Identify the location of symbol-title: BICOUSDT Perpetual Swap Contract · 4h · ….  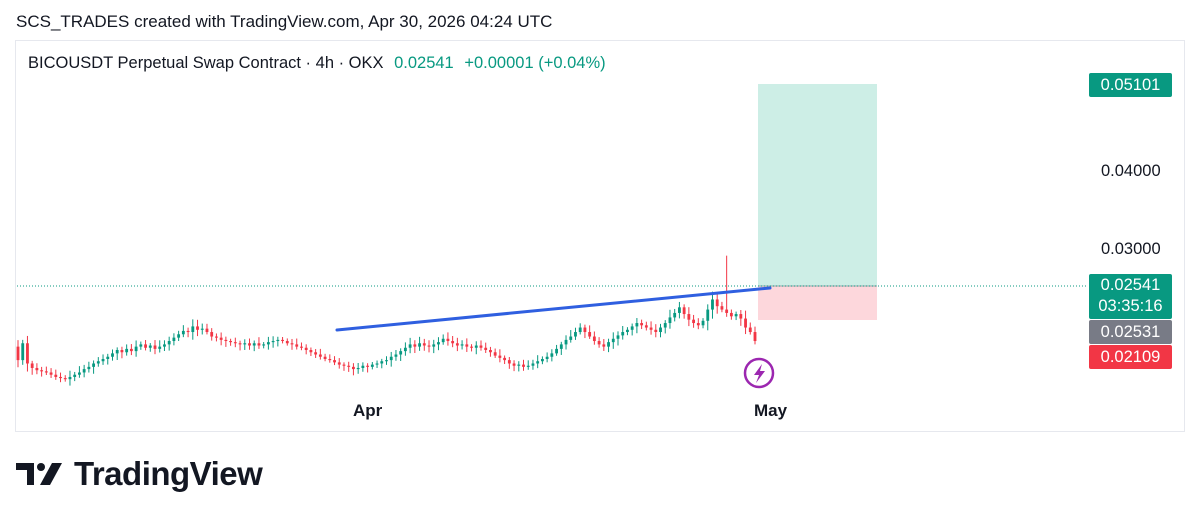
(206, 63).